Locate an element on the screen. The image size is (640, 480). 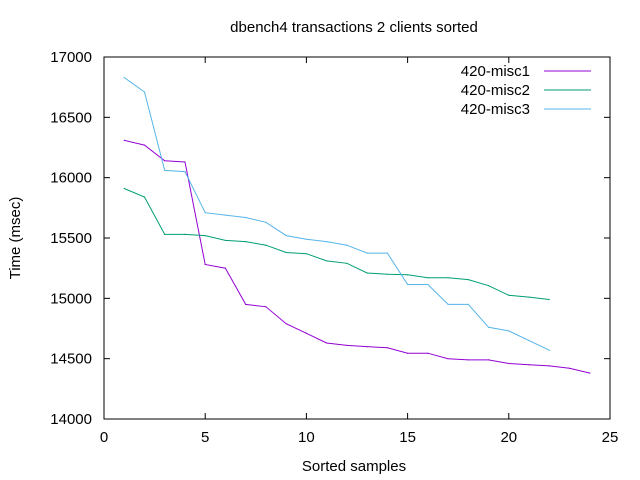
x-tick-label: 15 is located at coordinates (407, 437).